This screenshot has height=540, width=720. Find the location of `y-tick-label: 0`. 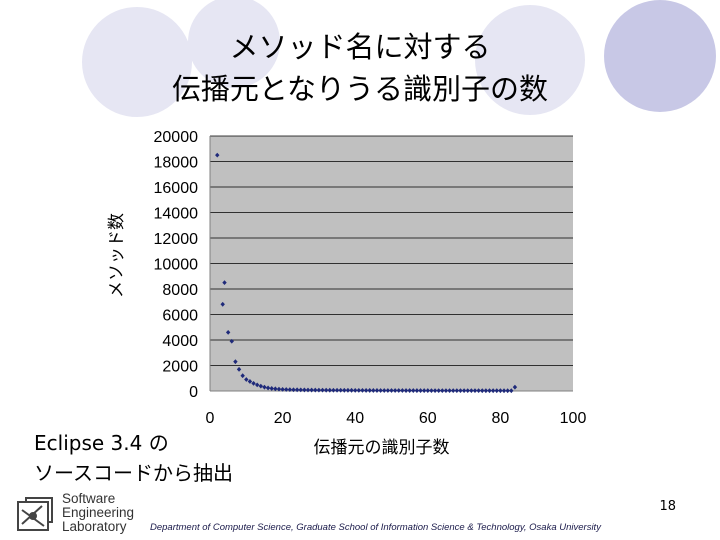

y-tick-label: 0 is located at coordinates (193, 392).